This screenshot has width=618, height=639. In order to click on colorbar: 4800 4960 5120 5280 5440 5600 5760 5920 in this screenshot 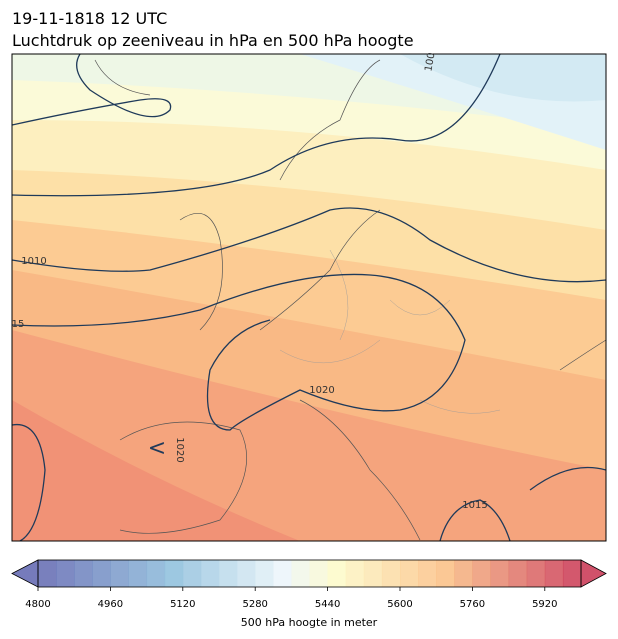, I will do `click(309, 584)`.